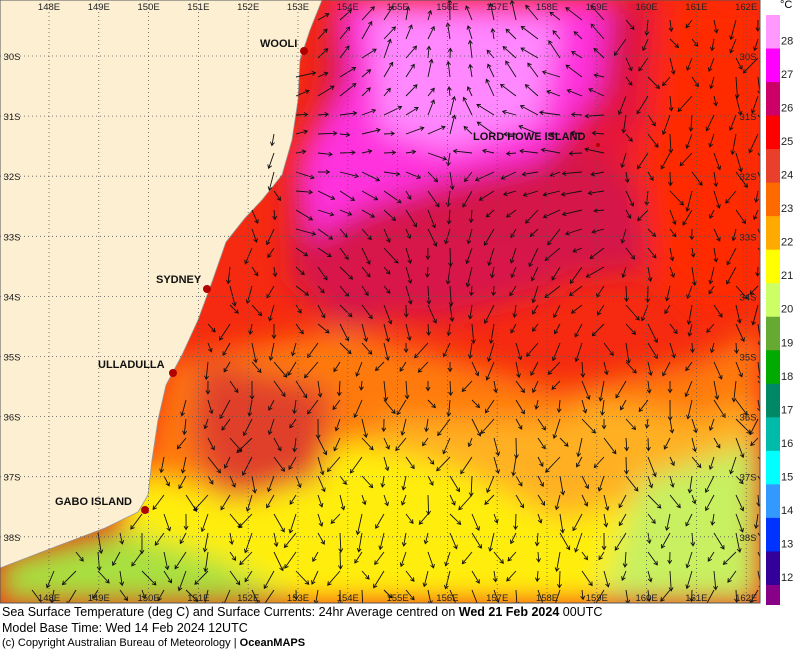 The width and height of the screenshot is (800, 652). I want to click on place-label: ULLADULLA, so click(131, 365).